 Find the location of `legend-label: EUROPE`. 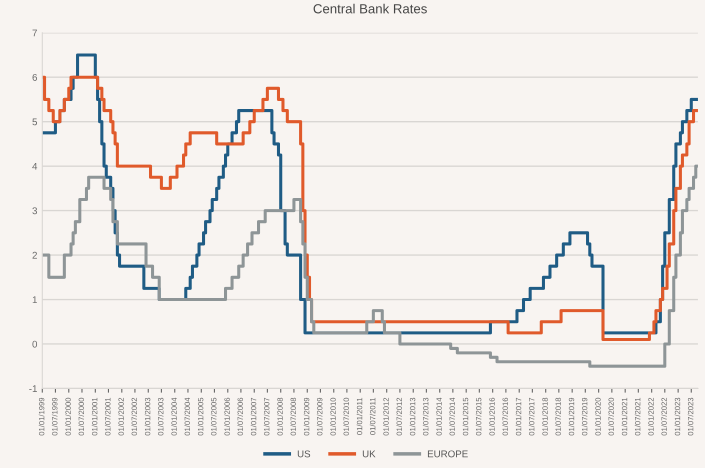

legend-label: EUROPE is located at coordinates (448, 454).